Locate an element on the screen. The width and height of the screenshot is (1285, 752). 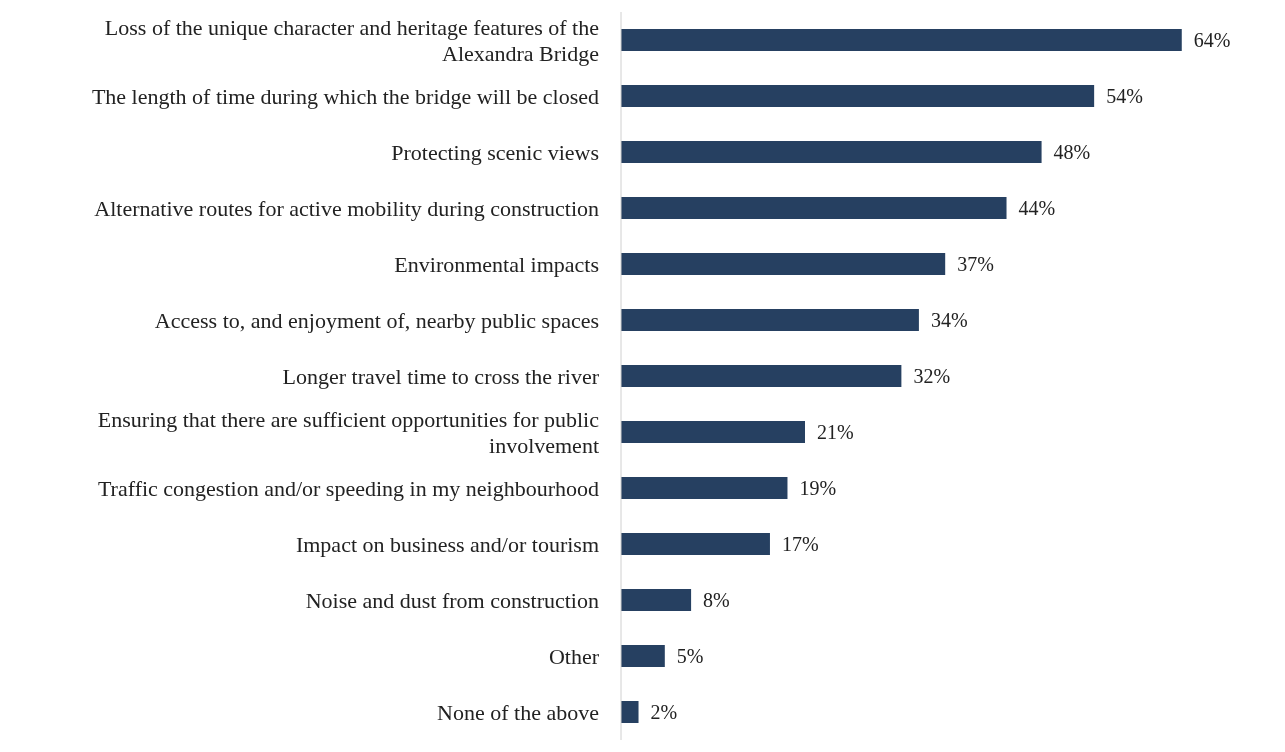
y-tick-label: Access to, and enjoyment of, nearby public spaces is located at coordinates (376, 320).